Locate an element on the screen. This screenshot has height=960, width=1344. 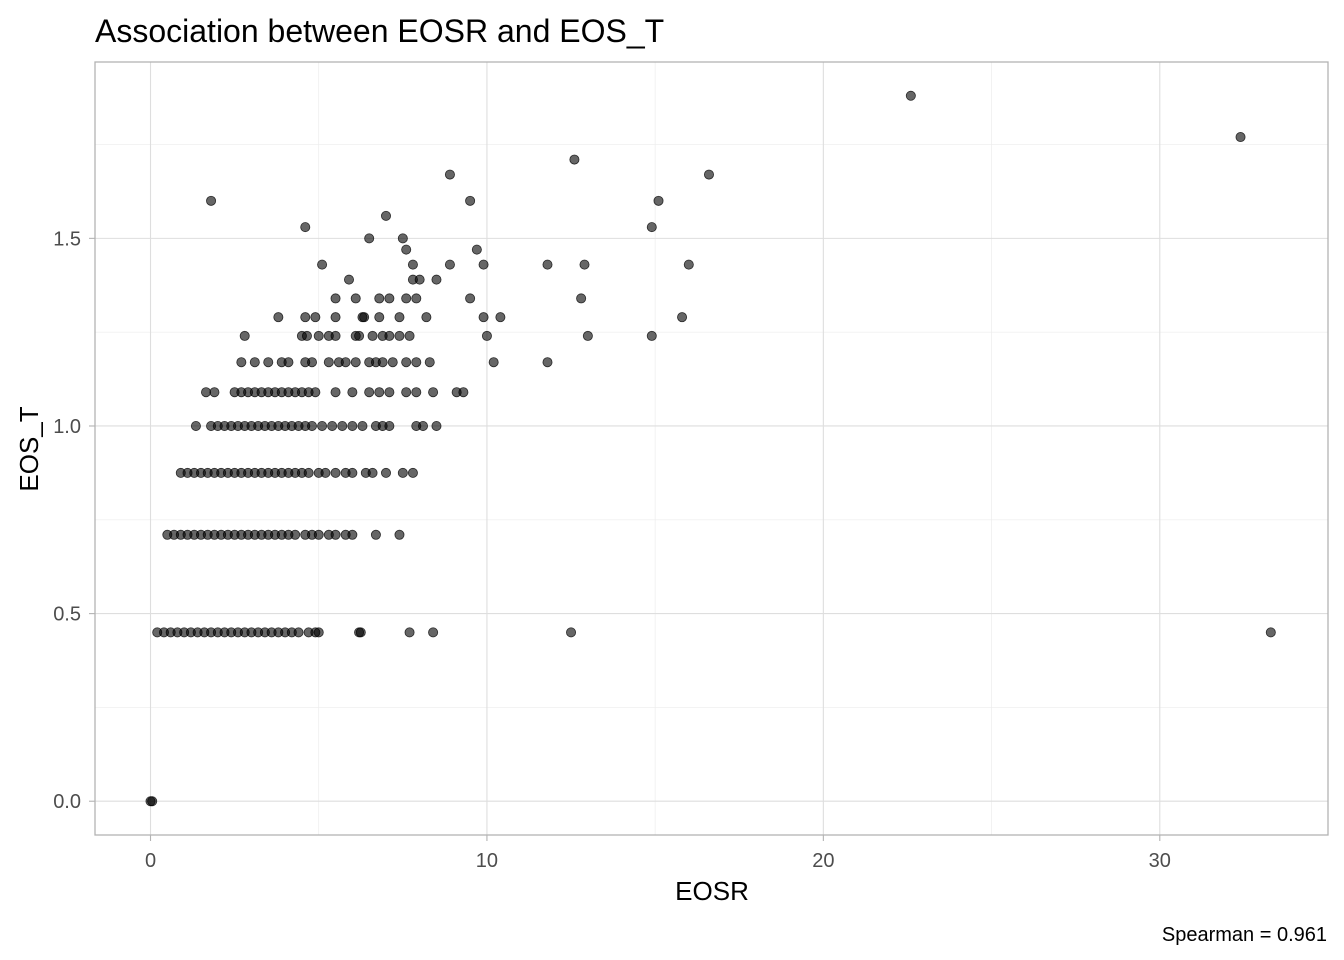
y-tick-label: 1.5 is located at coordinates (67, 239).